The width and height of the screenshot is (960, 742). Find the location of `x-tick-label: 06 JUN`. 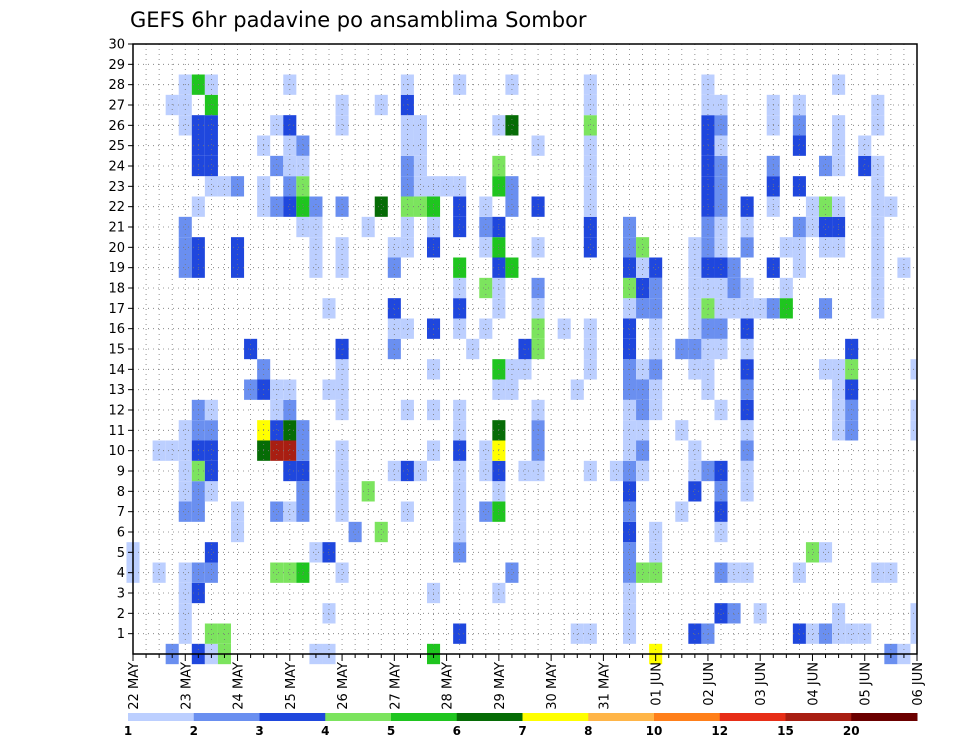

x-tick-label: 06 JUN is located at coordinates (918, 684).